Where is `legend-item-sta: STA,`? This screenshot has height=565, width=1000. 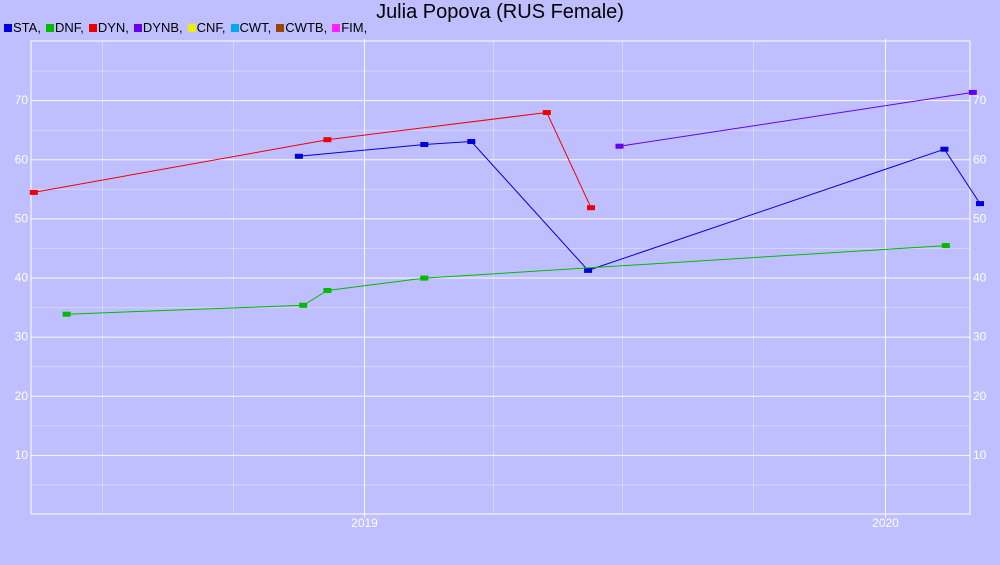
legend-item-sta: STA, is located at coordinates (22, 28).